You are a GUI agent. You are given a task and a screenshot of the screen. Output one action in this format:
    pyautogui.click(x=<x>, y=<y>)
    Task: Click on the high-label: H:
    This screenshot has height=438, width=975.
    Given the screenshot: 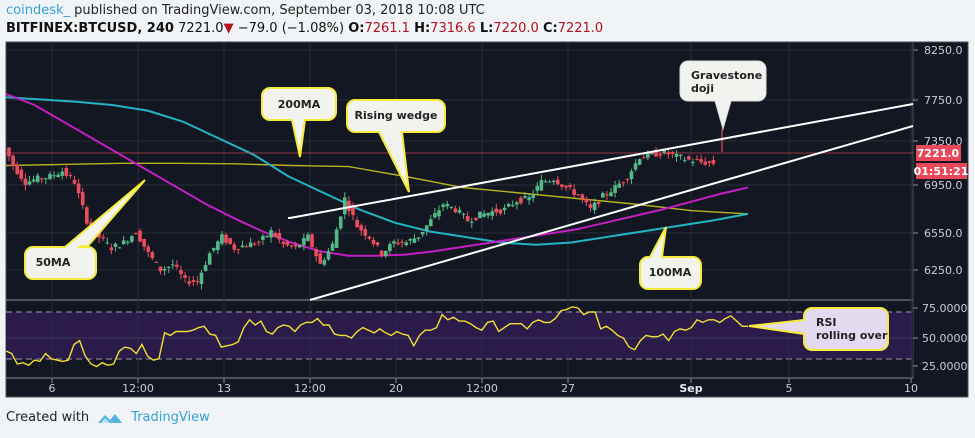 What is the action you would take?
    pyautogui.click(x=422, y=28)
    